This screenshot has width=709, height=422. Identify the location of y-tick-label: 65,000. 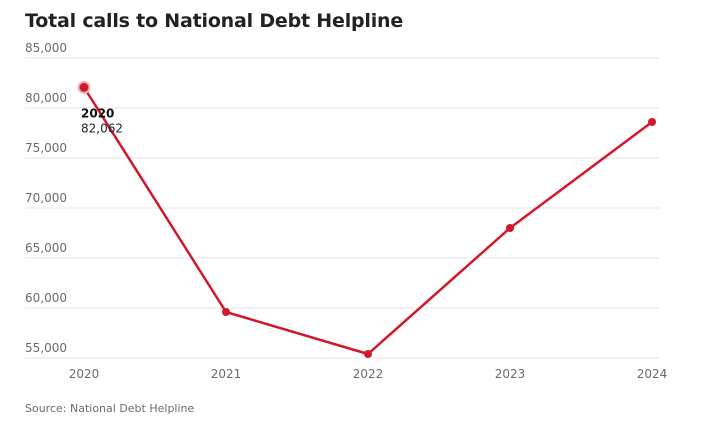
(46, 248).